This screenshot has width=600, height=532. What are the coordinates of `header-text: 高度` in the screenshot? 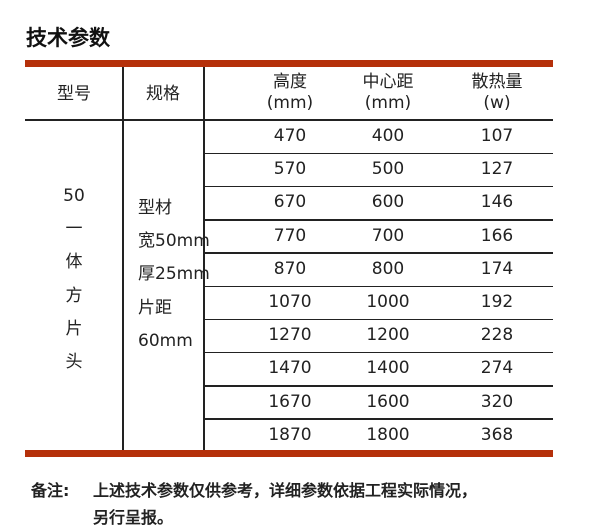 It's located at (290, 82).